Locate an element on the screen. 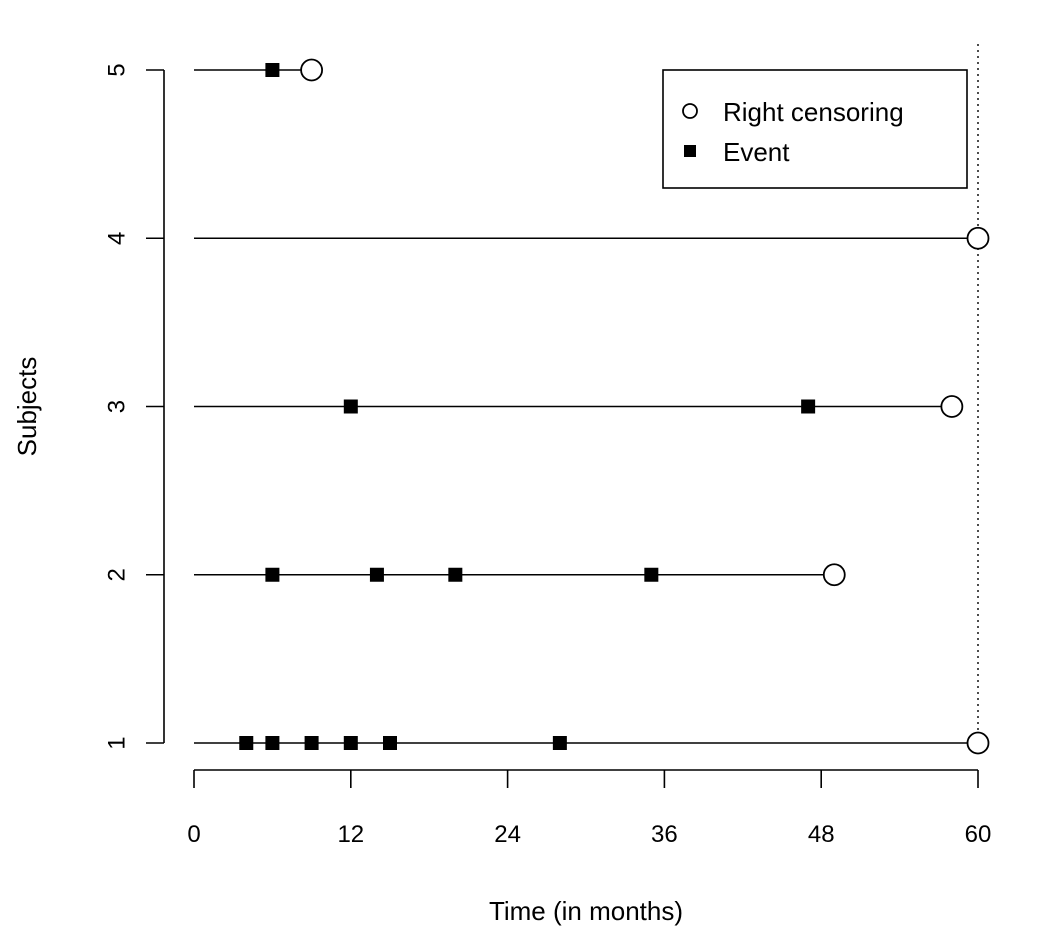 This screenshot has height=944, width=1046. y-tick-label-4: 4 is located at coordinates (116, 238).